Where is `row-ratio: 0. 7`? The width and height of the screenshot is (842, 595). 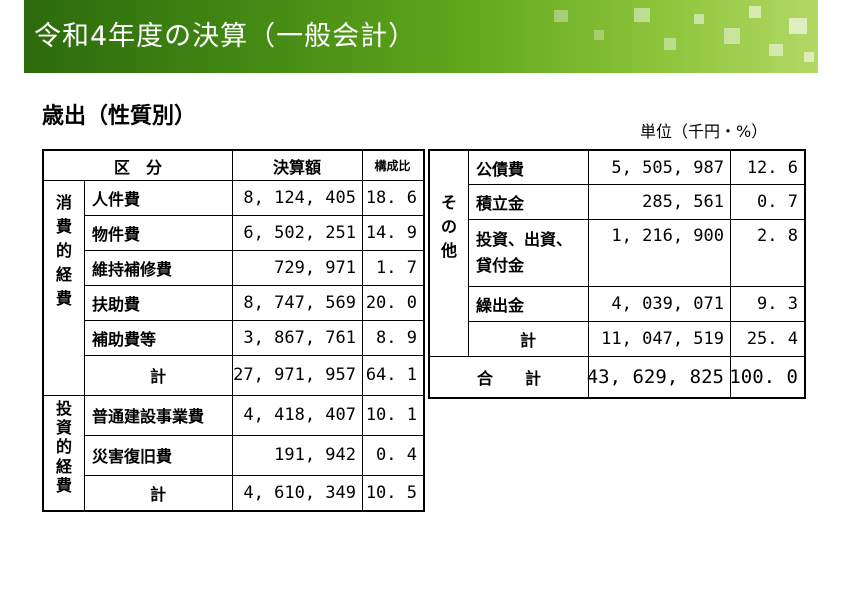
row-ratio: 0. 7 is located at coordinates (777, 201).